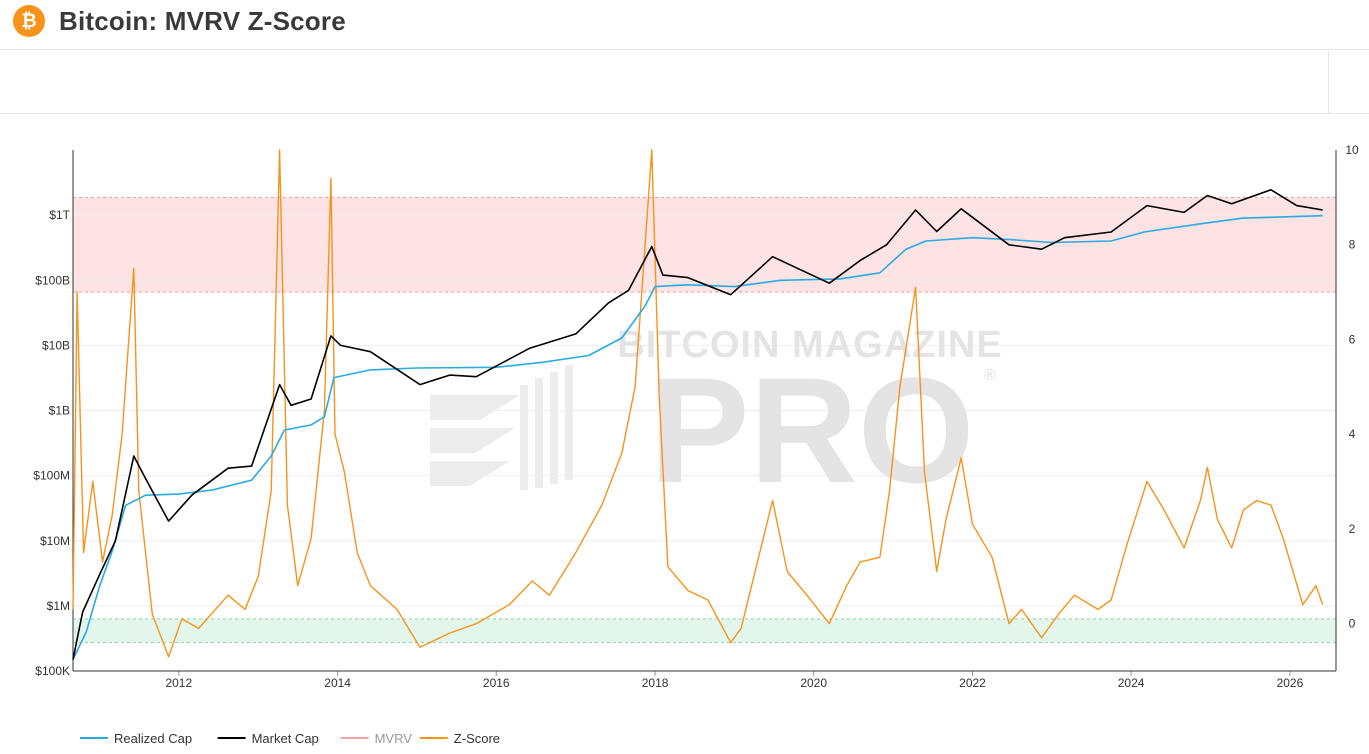 The width and height of the screenshot is (1369, 754). I want to click on legend-label: MVRV, so click(394, 738).